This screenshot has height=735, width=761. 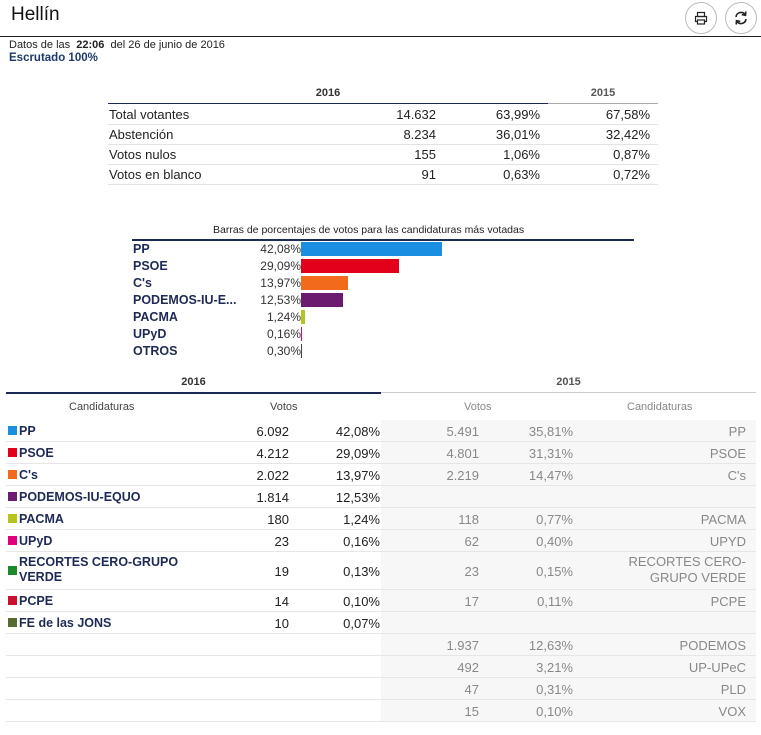 I want to click on header-divider, so click(x=380, y=36).